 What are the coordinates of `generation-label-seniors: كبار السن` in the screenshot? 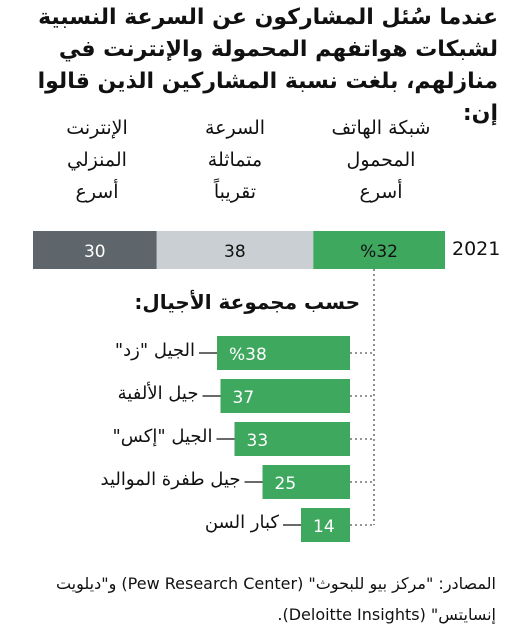 It's located at (241, 522).